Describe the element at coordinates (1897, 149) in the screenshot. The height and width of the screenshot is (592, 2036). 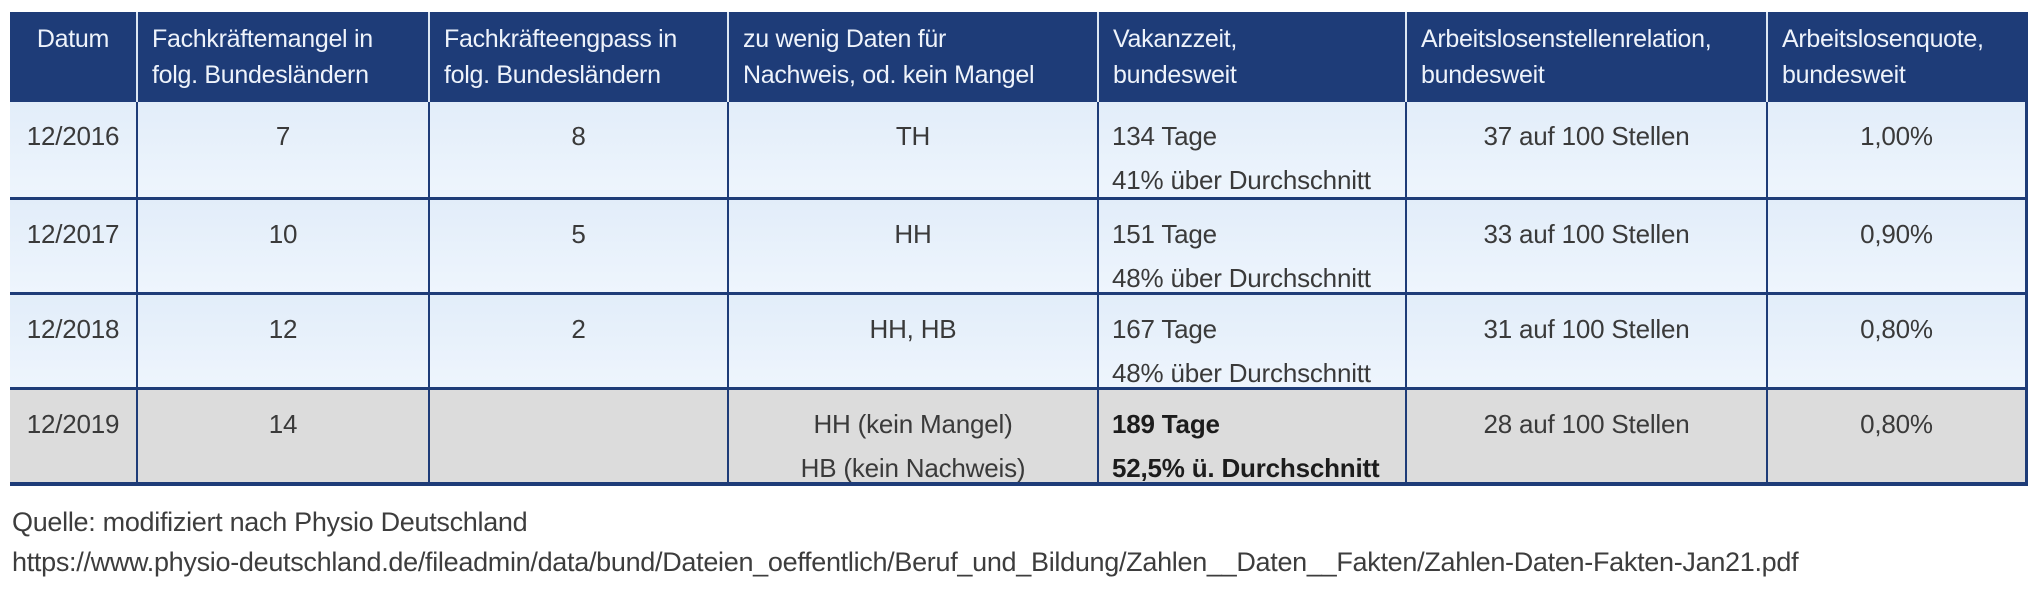
I see `cell-quote: 1,00%` at that location.